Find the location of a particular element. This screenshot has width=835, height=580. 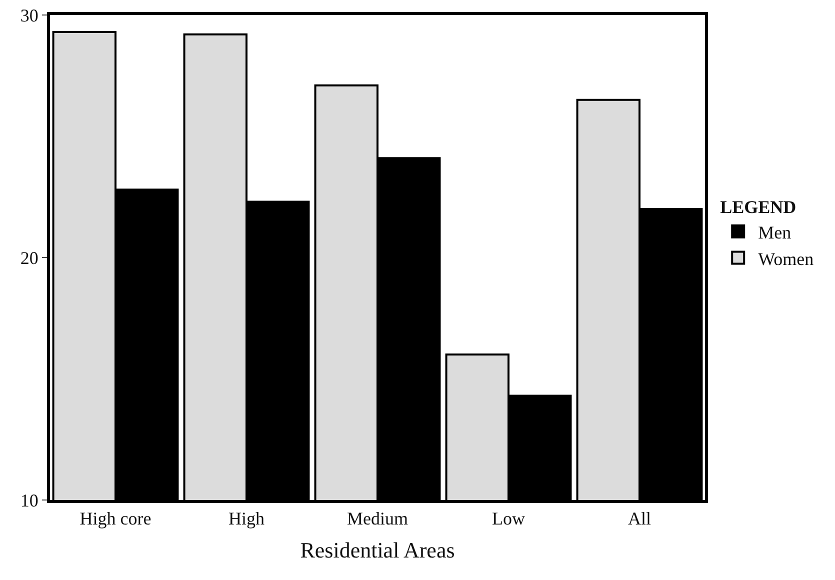

y-tick-label: 20 is located at coordinates (29, 258).